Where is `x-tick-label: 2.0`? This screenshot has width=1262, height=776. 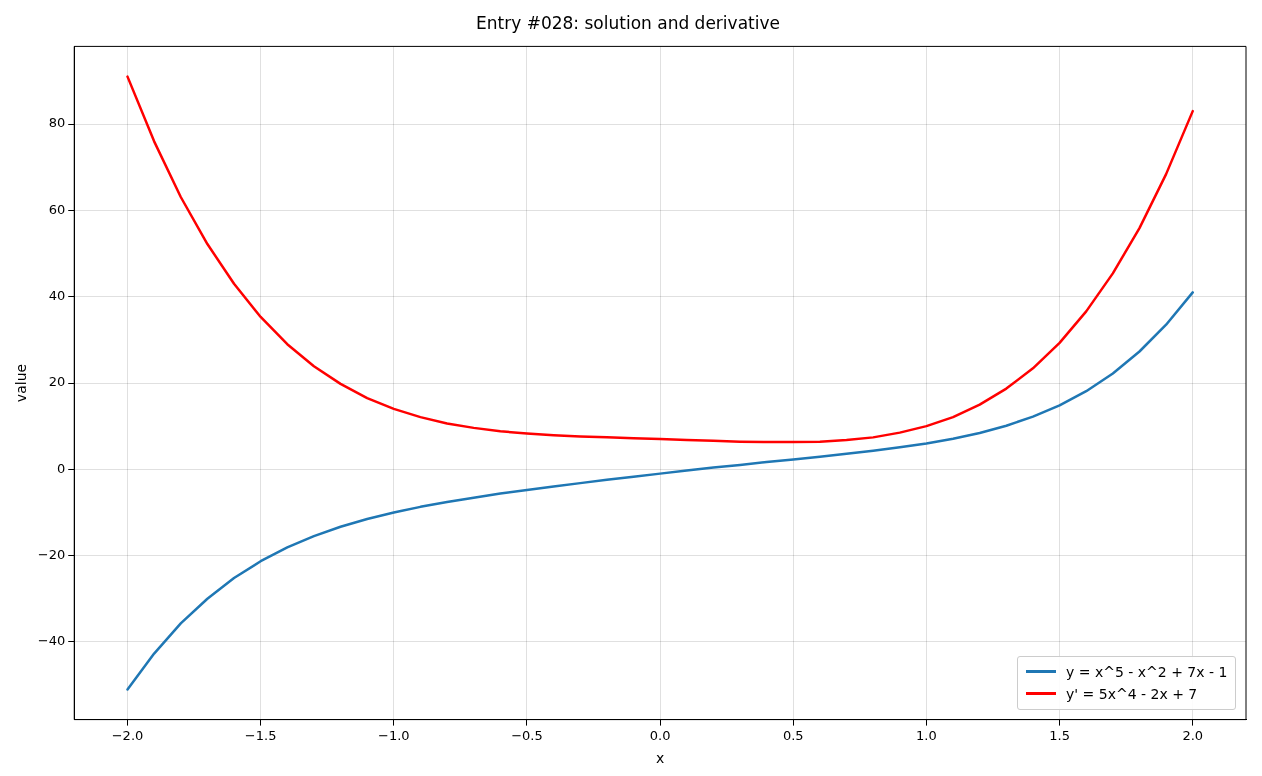 x-tick-label: 2.0 is located at coordinates (1193, 735).